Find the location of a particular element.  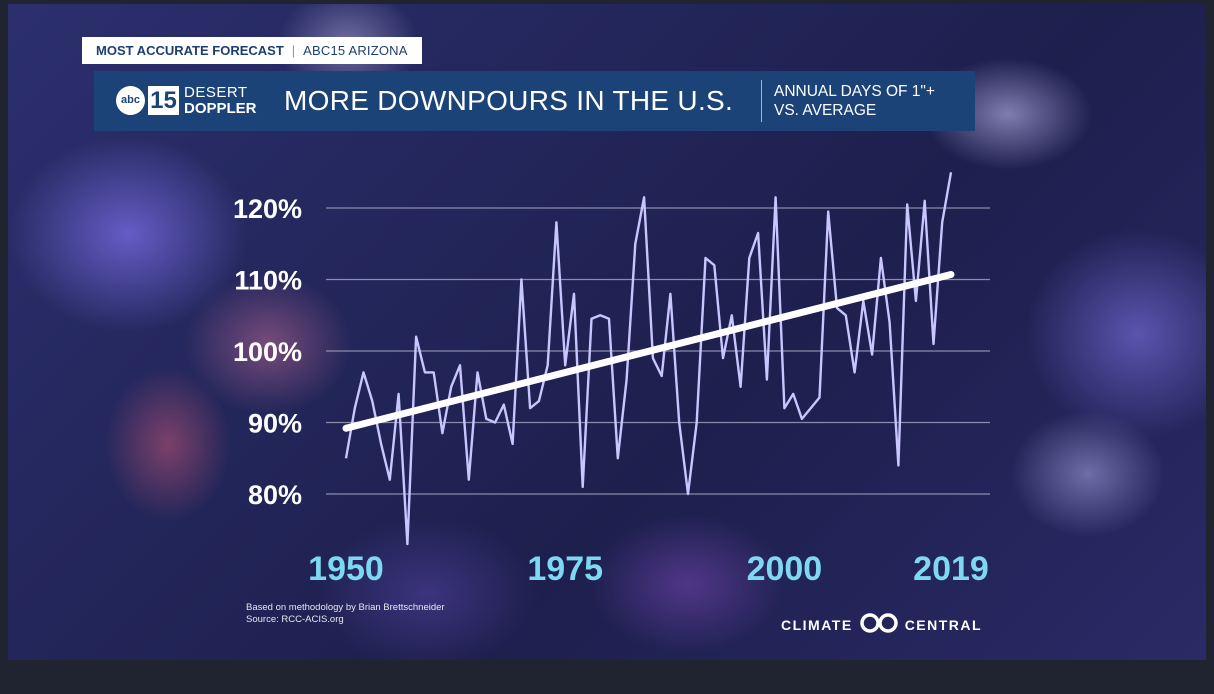

brand-word-left: CLIMATE is located at coordinates (817, 624).